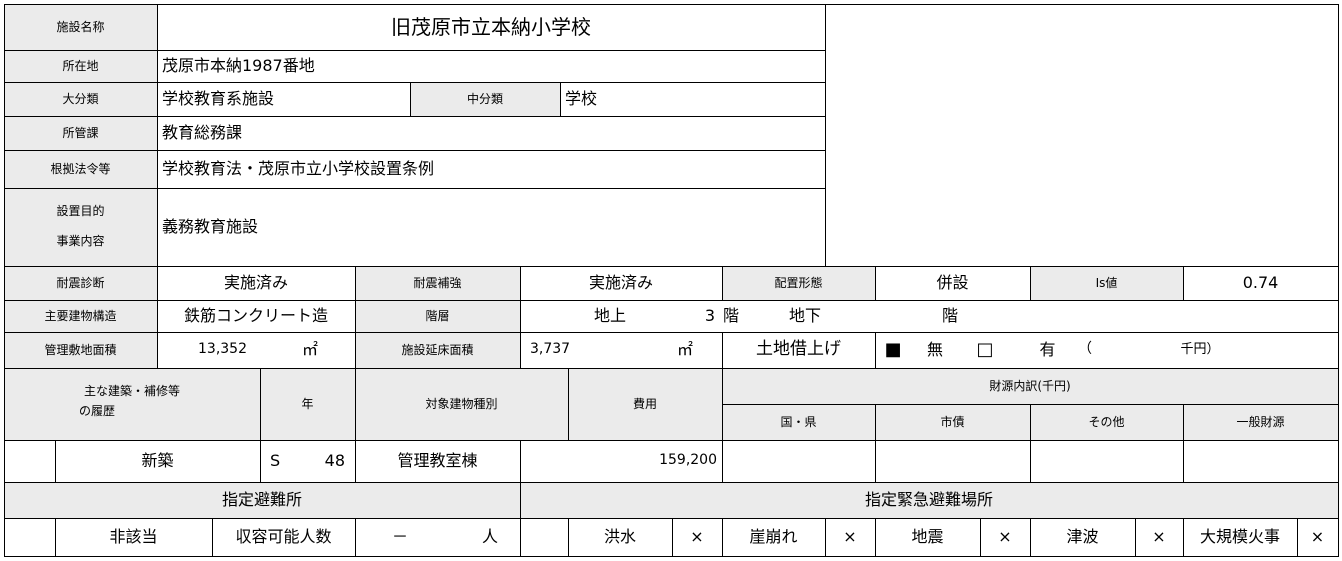  Describe the element at coordinates (96, 410) in the screenshot. I see `header-text: の履歴` at that location.